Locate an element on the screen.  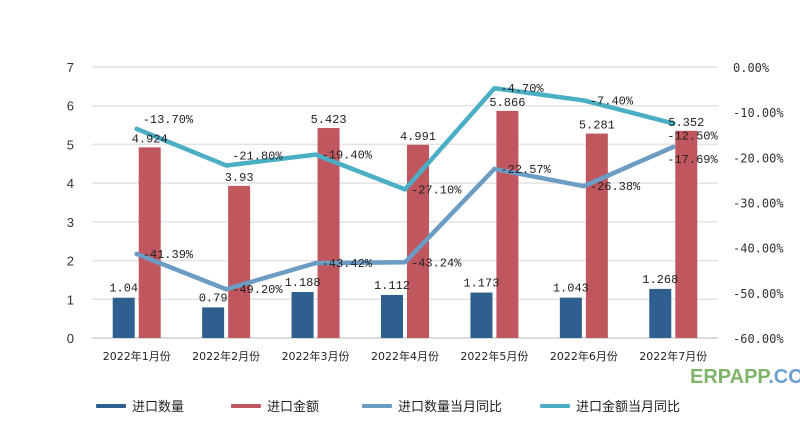
data-label-quantity-yoy: -43.24% is located at coordinates (436, 263).